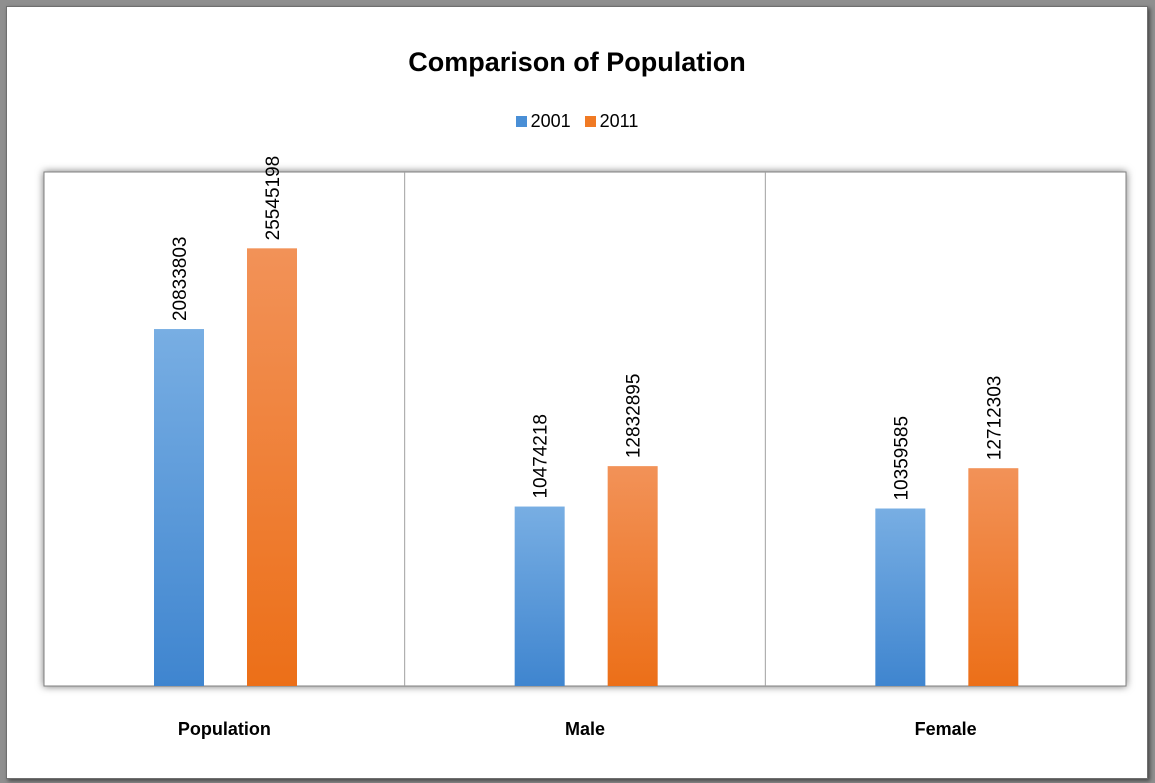 Image resolution: width=1155 pixels, height=783 pixels. What do you see at coordinates (993, 577) in the screenshot?
I see `bar-2011-female` at bounding box center [993, 577].